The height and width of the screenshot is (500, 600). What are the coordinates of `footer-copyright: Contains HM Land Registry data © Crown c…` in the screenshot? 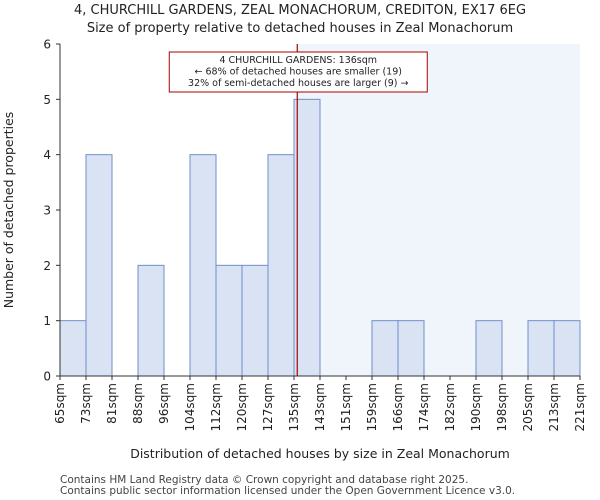 It's located at (264, 480).